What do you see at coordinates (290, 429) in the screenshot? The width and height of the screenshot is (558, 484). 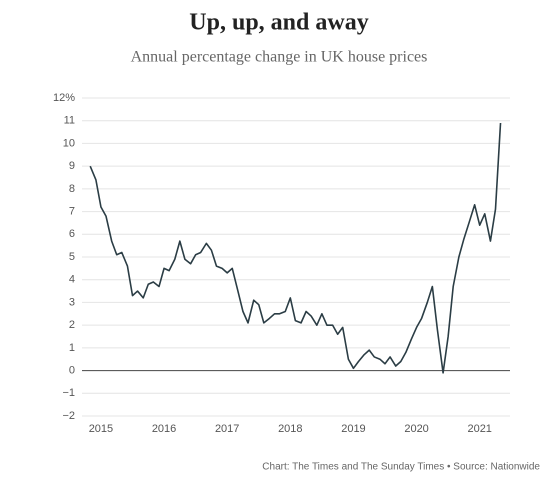 I see `x-tick-label: 2018` at bounding box center [290, 429].